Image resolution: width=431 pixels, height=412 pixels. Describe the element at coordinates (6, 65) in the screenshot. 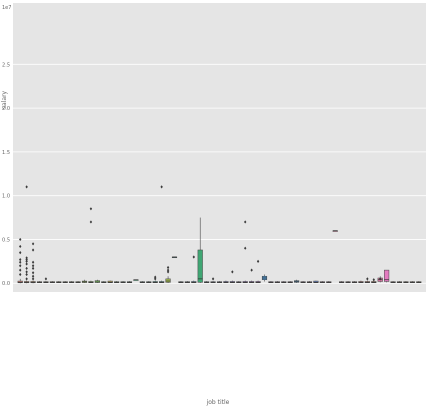

I see `y-tick-label: 2.5` at that location.